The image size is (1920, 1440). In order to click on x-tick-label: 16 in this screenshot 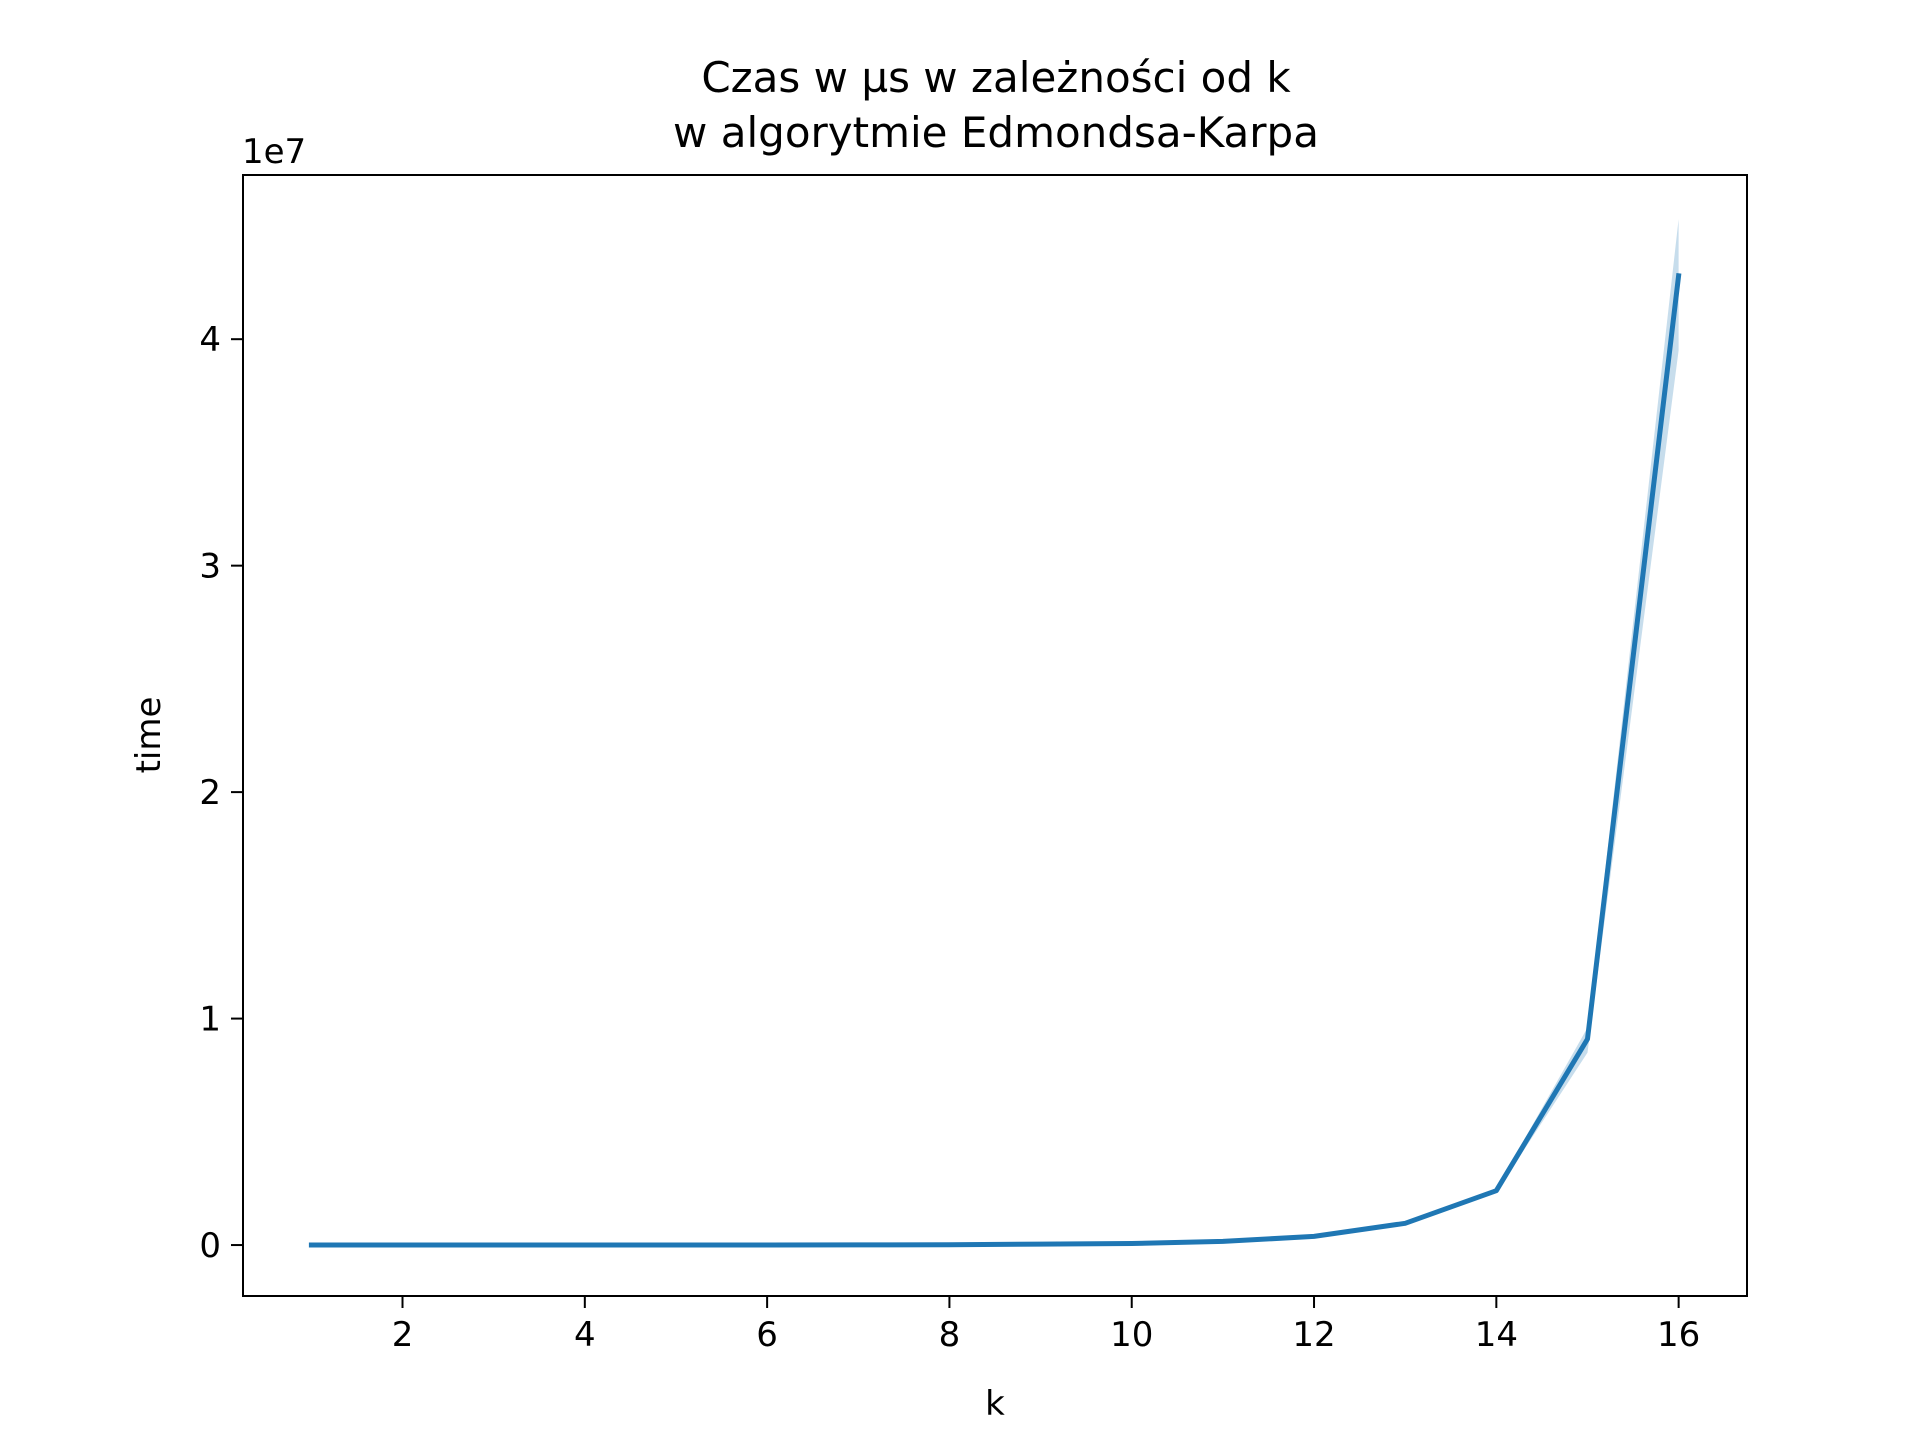, I will do `click(1678, 1335)`.